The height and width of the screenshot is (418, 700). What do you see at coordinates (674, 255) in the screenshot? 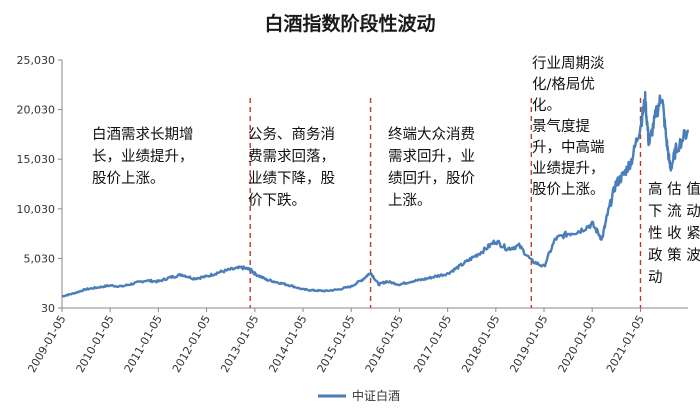
I see `annotation-line: 政 策 波` at bounding box center [674, 255].